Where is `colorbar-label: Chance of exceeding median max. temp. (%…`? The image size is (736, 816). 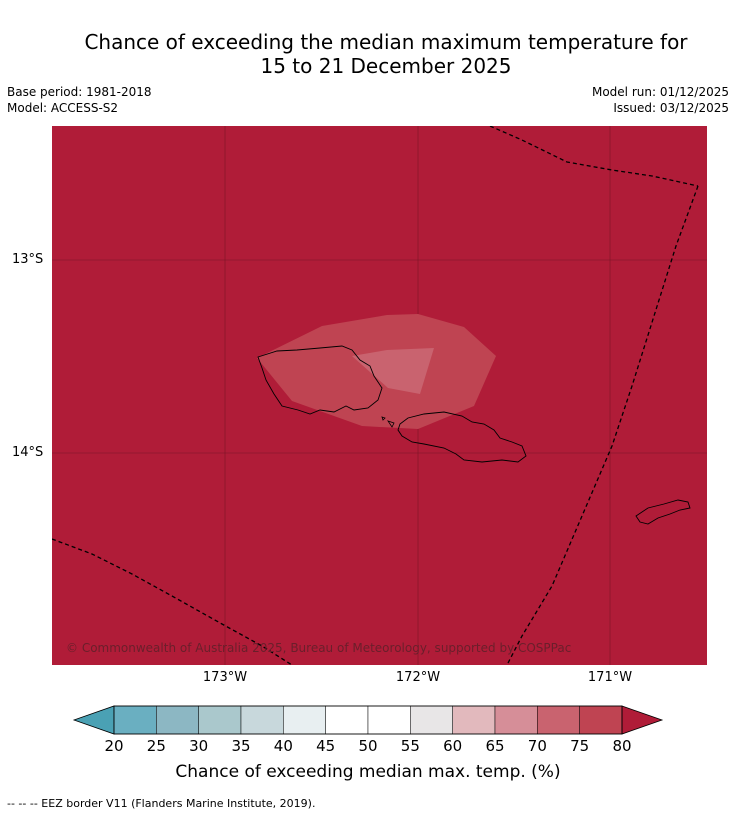 colorbar-label: Chance of exceeding median max. temp. (%… is located at coordinates (368, 772).